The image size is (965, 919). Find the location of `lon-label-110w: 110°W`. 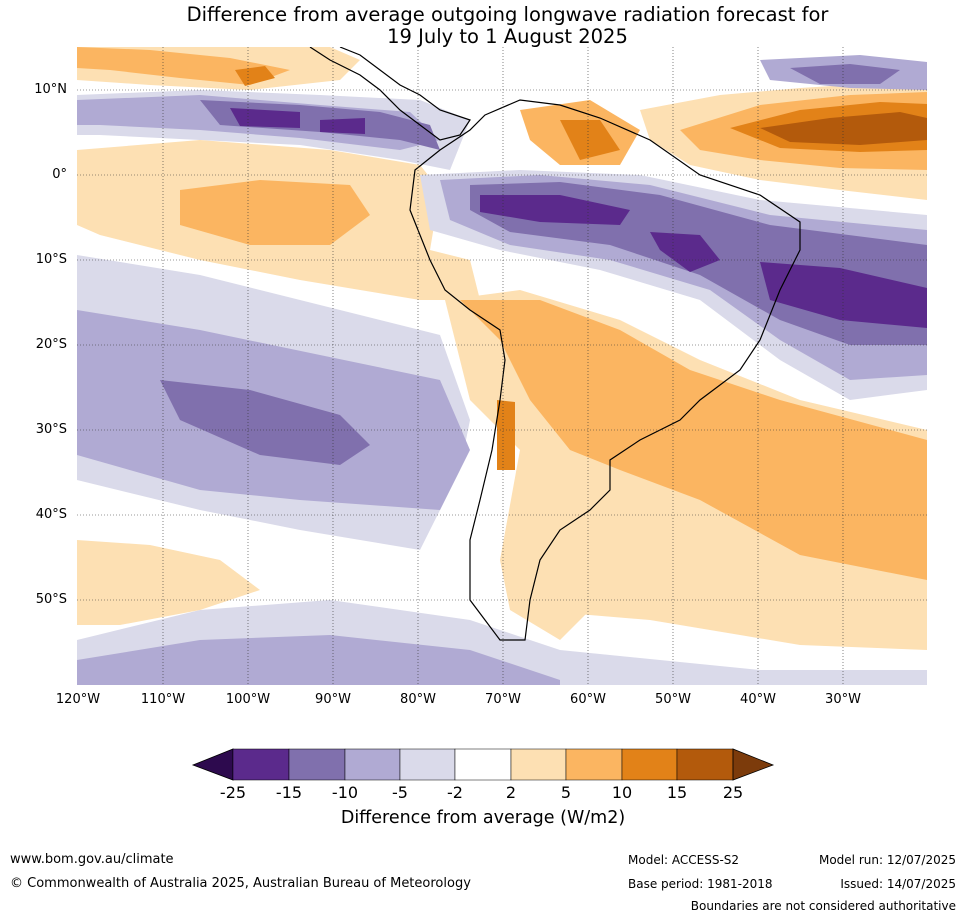

lon-label-110w: 110°W is located at coordinates (163, 699).